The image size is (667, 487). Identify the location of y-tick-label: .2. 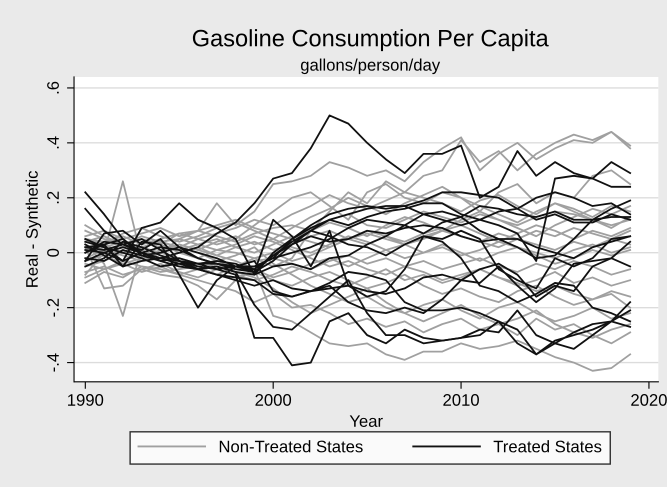
(53, 198).